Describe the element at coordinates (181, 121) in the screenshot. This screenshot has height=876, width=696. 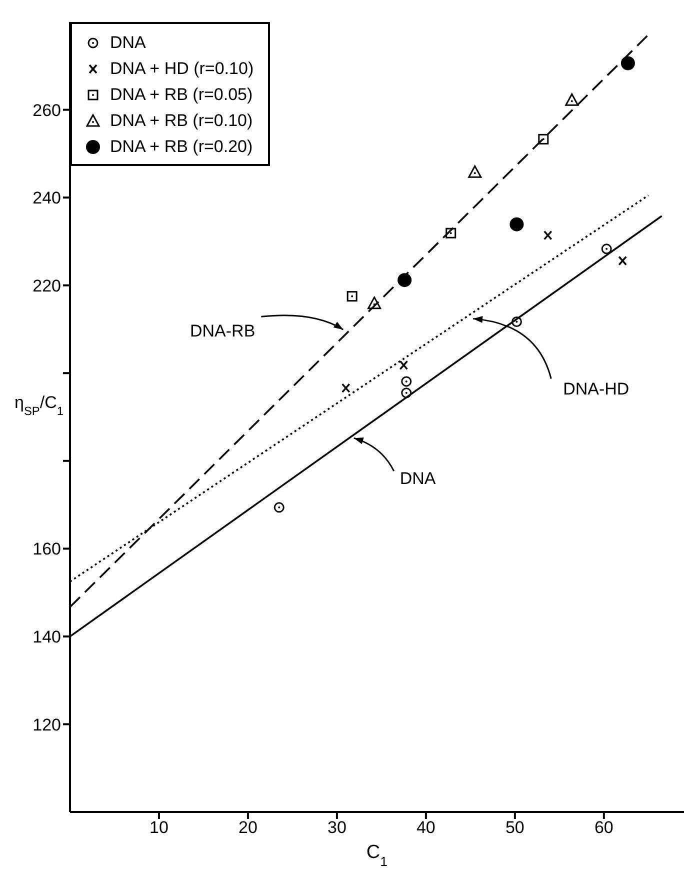
I see `legend-label: DNA + RB (r=0.10)` at that location.